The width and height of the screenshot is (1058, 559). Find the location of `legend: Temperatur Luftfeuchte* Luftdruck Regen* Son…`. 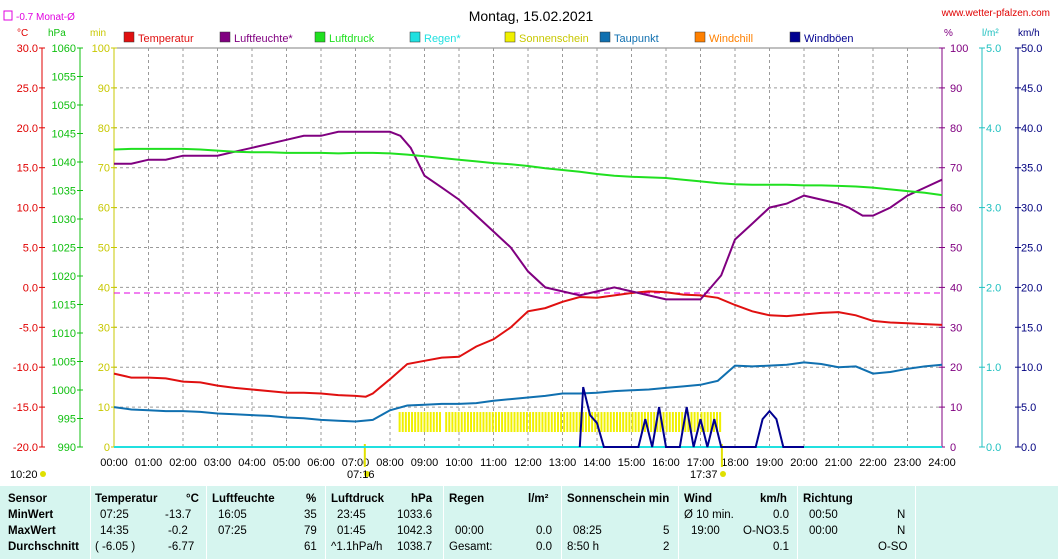

legend: Temperatur Luftfeuchte* Luftdruck Regen* Son… is located at coordinates (488, 38).